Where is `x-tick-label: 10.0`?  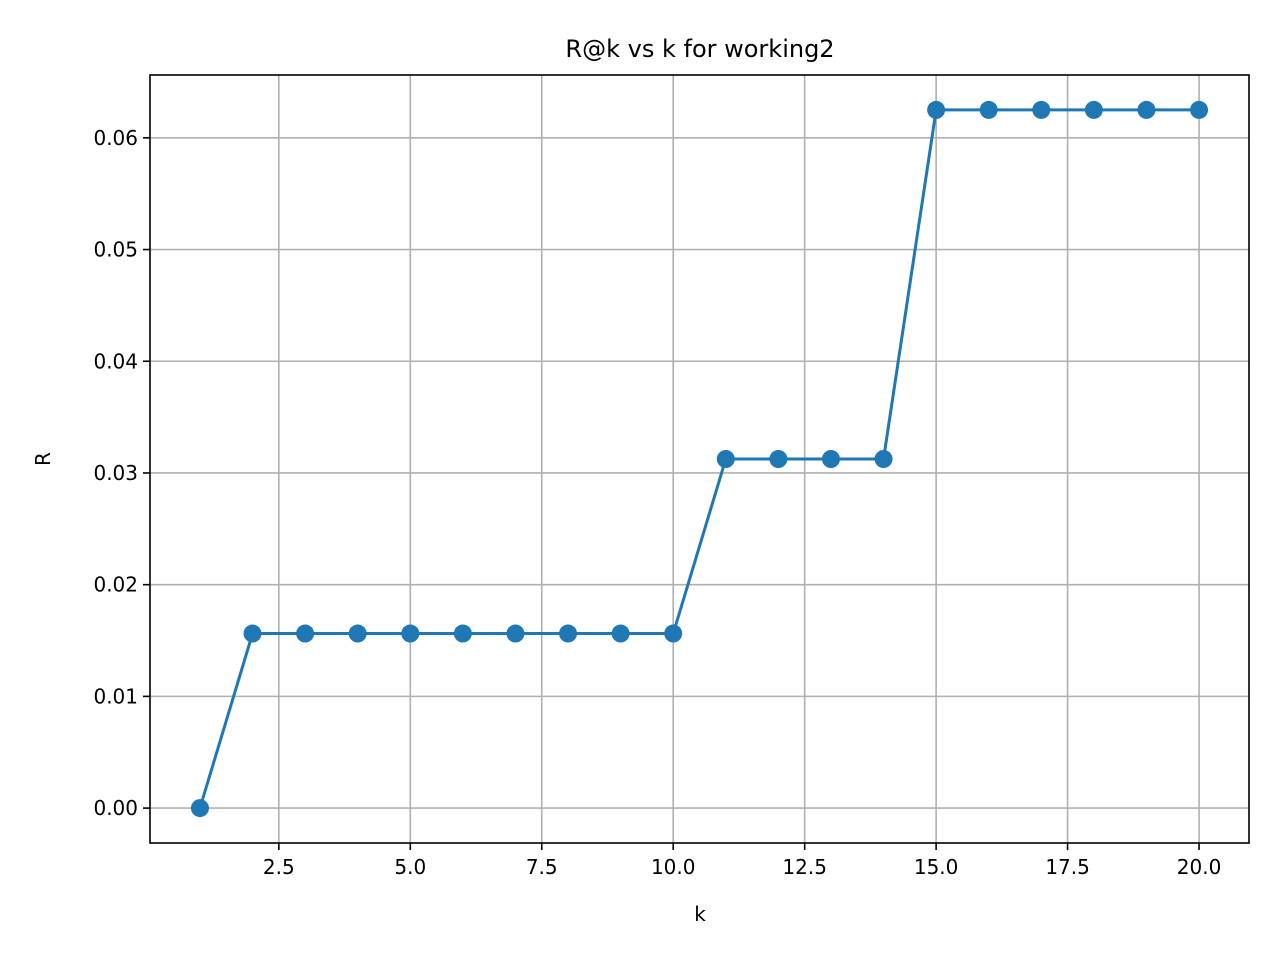 x-tick-label: 10.0 is located at coordinates (673, 867).